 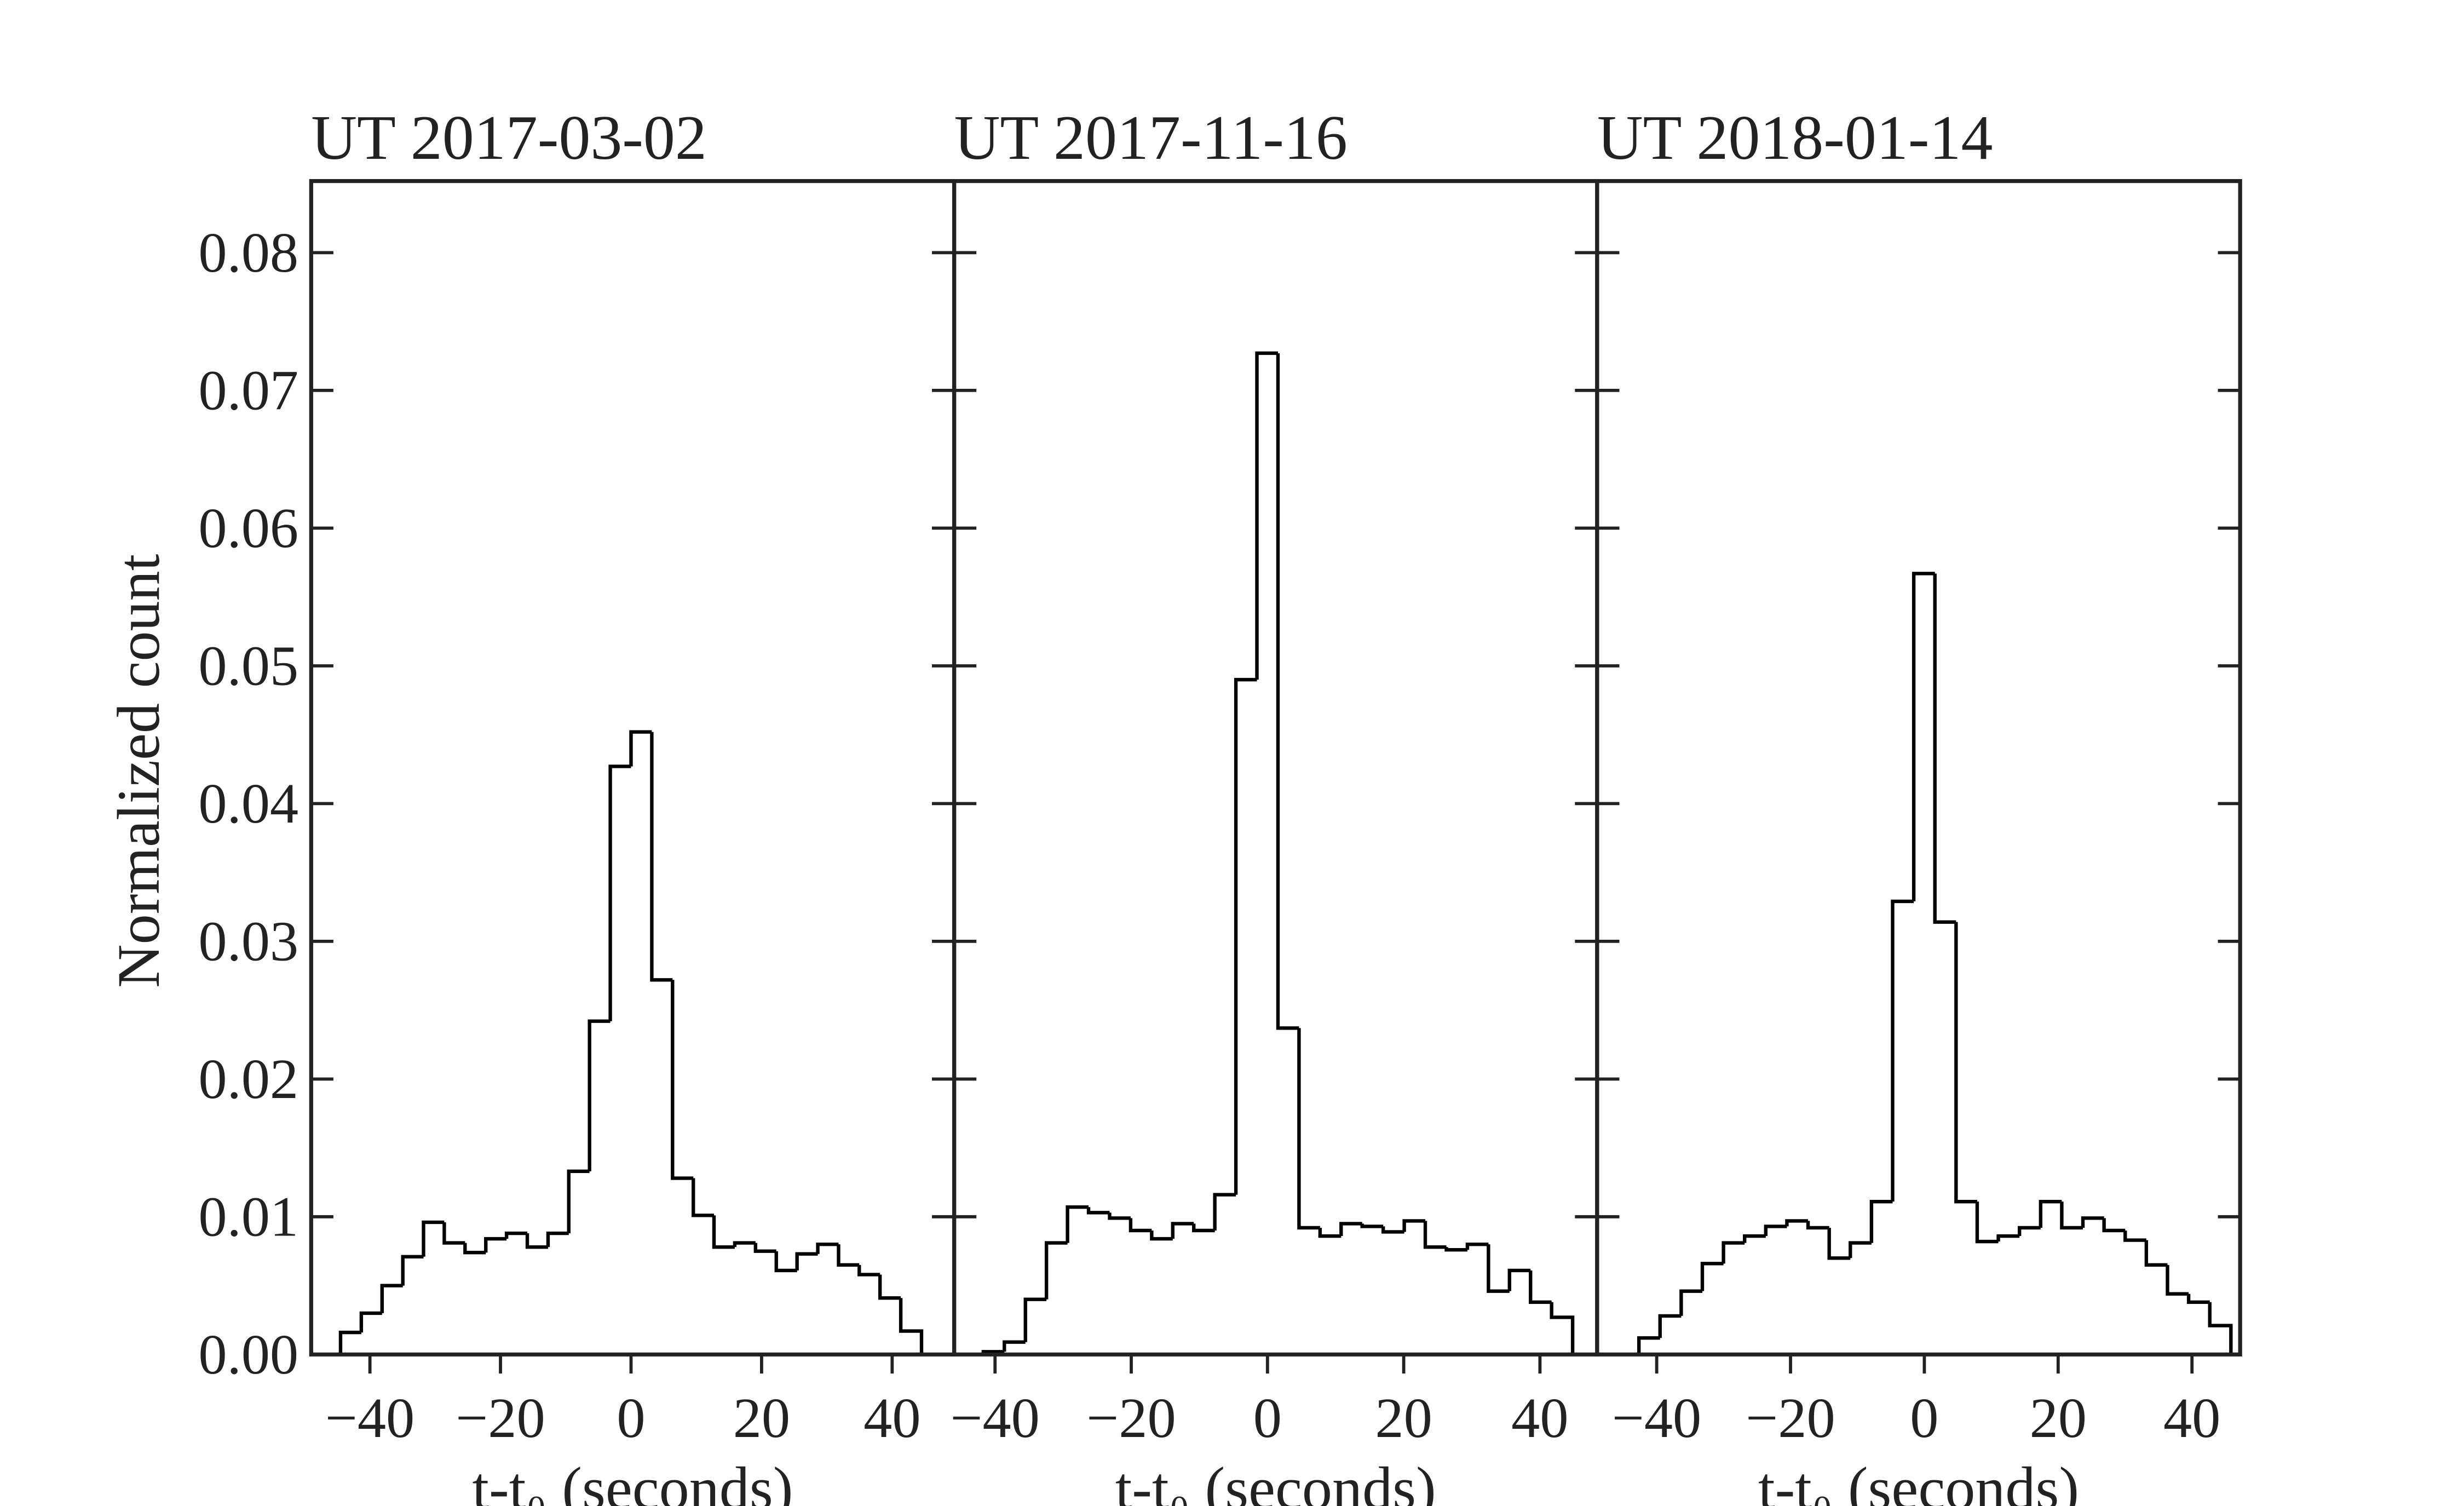 What do you see at coordinates (1795, 138) in the screenshot?
I see `panel-title: UT 2018-01-14` at bounding box center [1795, 138].